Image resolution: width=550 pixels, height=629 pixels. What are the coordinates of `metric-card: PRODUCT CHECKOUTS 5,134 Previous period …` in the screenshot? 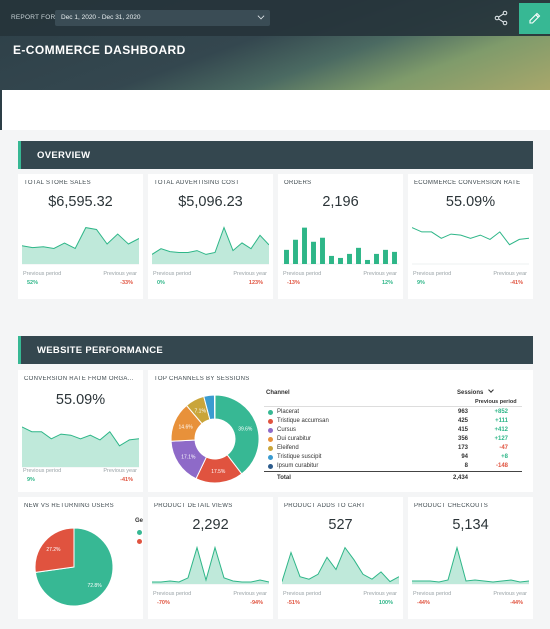 It's located at (470, 558).